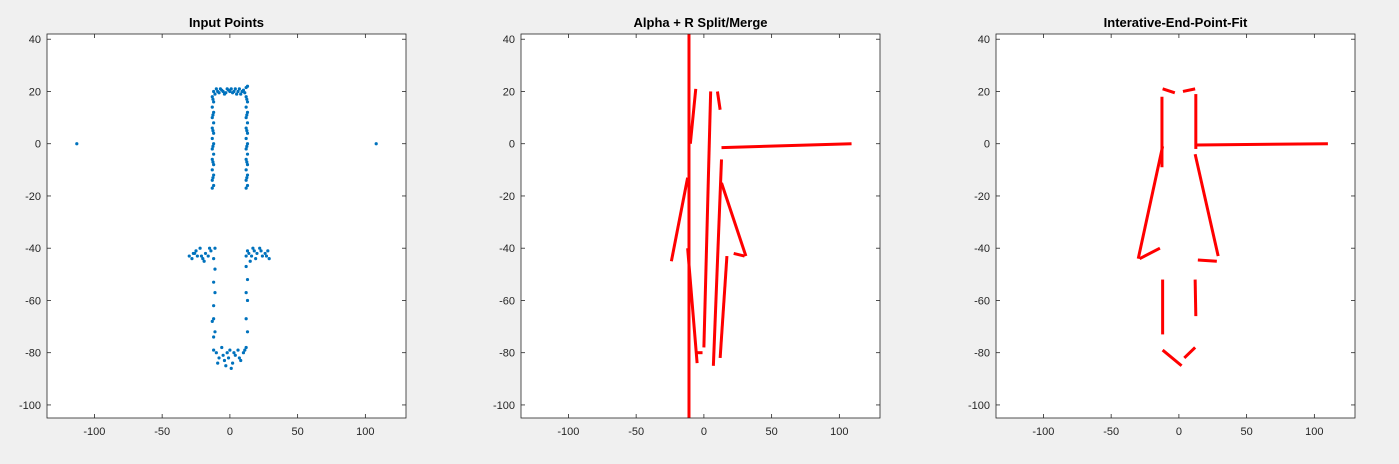 This screenshot has height=464, width=1399. I want to click on y-tick-label: -60, so click(507, 301).